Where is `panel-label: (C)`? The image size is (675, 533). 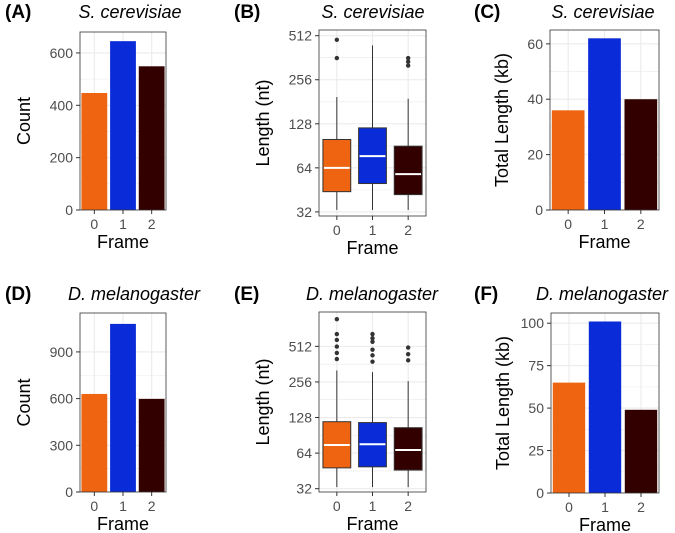
panel-label: (C) is located at coordinates (487, 12).